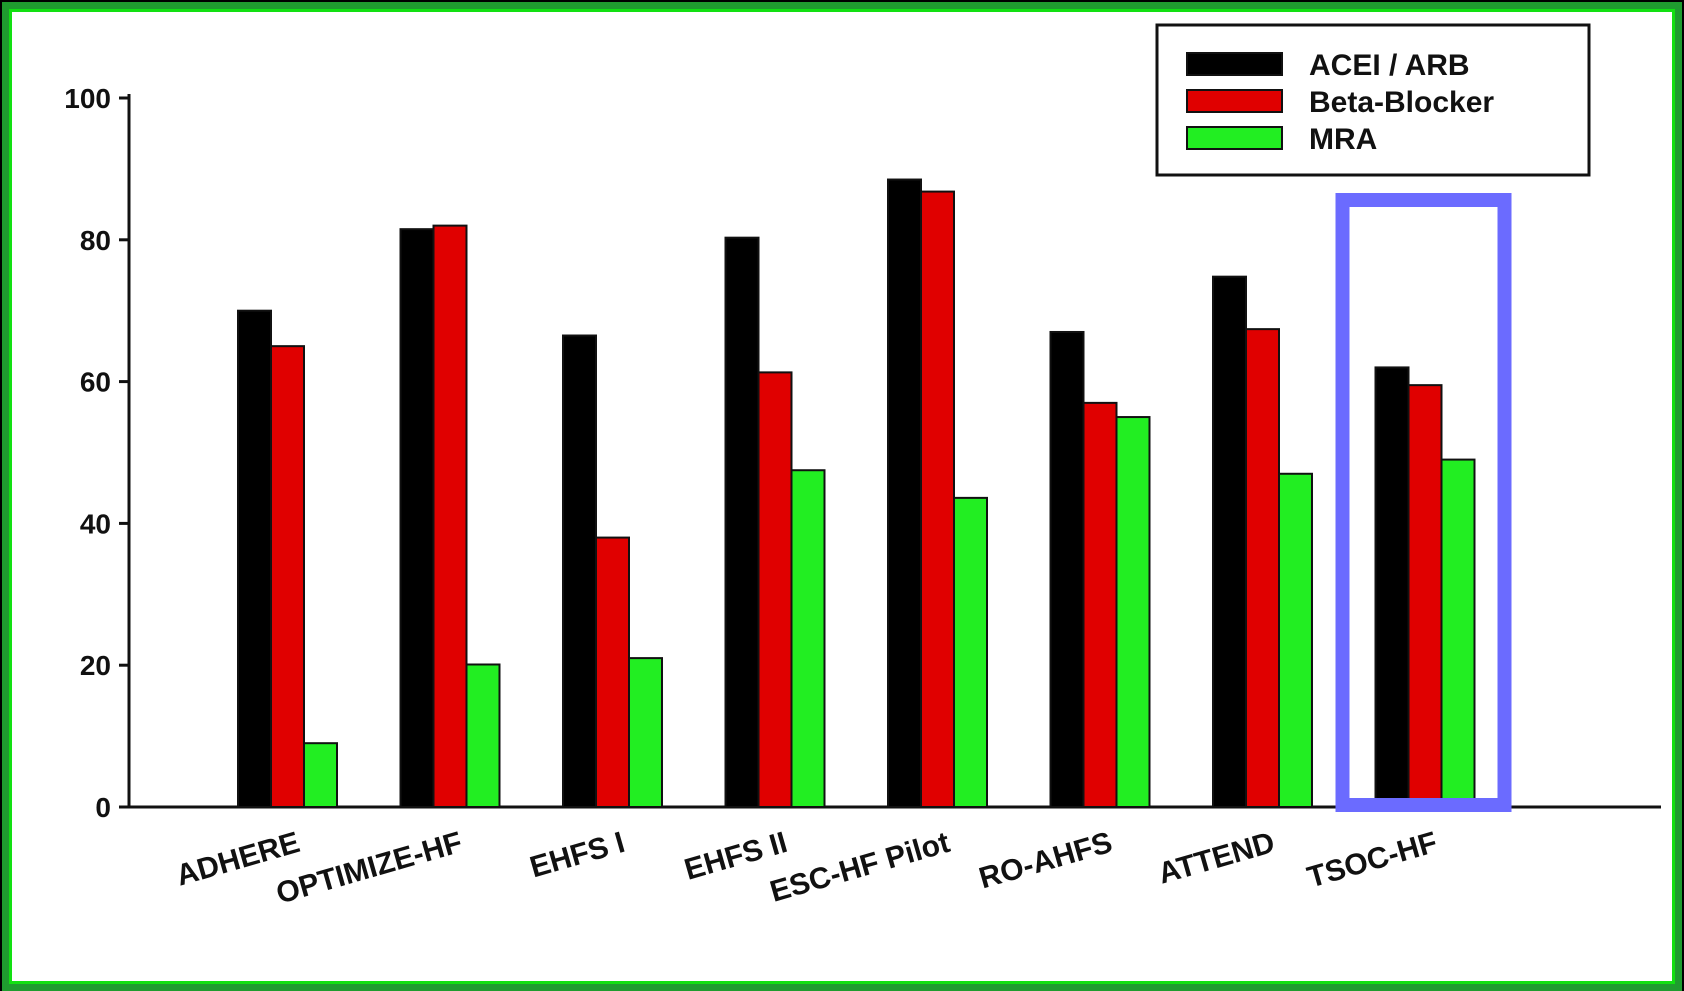 This screenshot has width=1684, height=991. I want to click on y-tick-label: 60, so click(95, 382).